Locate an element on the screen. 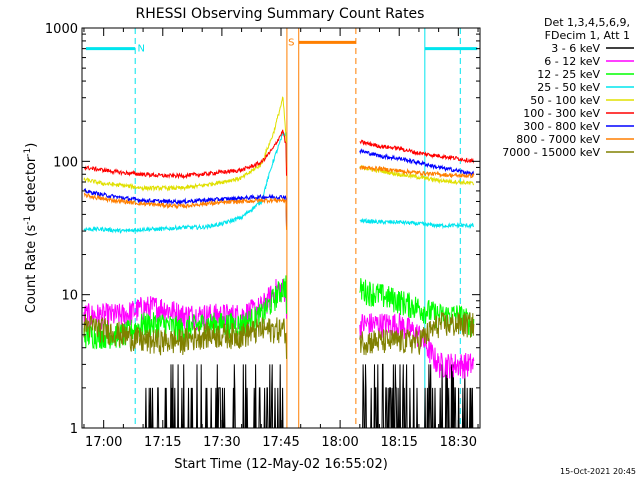 The image size is (640, 480). series-6-pre-line is located at coordinates (185, 207).